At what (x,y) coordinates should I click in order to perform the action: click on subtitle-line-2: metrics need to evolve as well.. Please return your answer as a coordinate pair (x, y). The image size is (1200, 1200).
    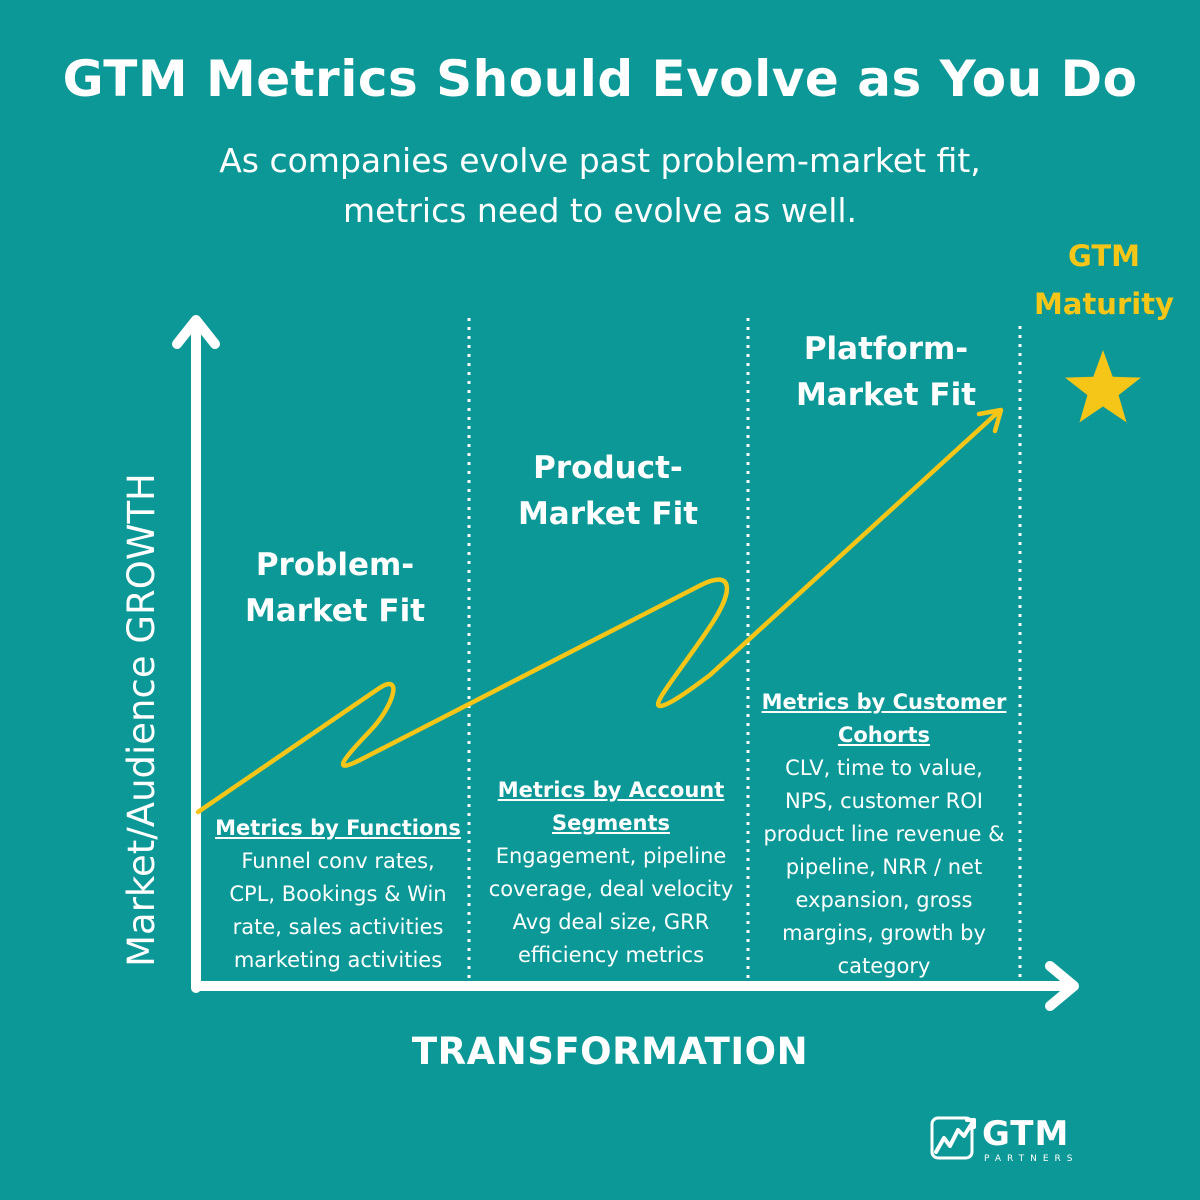
    Looking at the image, I should click on (600, 210).